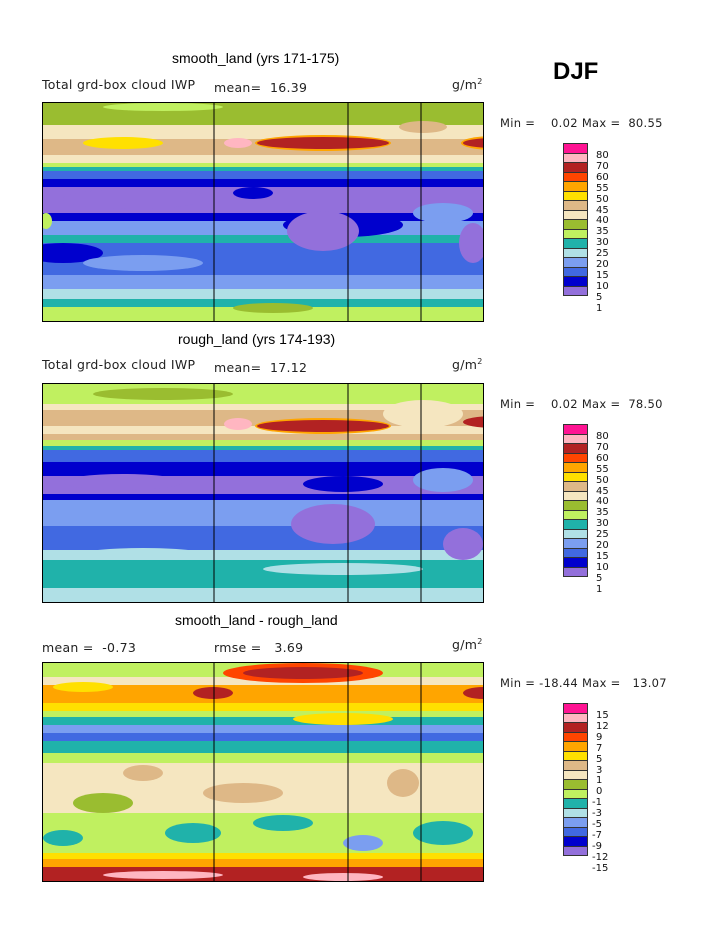 The image size is (723, 935). Describe the element at coordinates (575, 219) in the screenshot. I see `panel1-colorbar` at that location.